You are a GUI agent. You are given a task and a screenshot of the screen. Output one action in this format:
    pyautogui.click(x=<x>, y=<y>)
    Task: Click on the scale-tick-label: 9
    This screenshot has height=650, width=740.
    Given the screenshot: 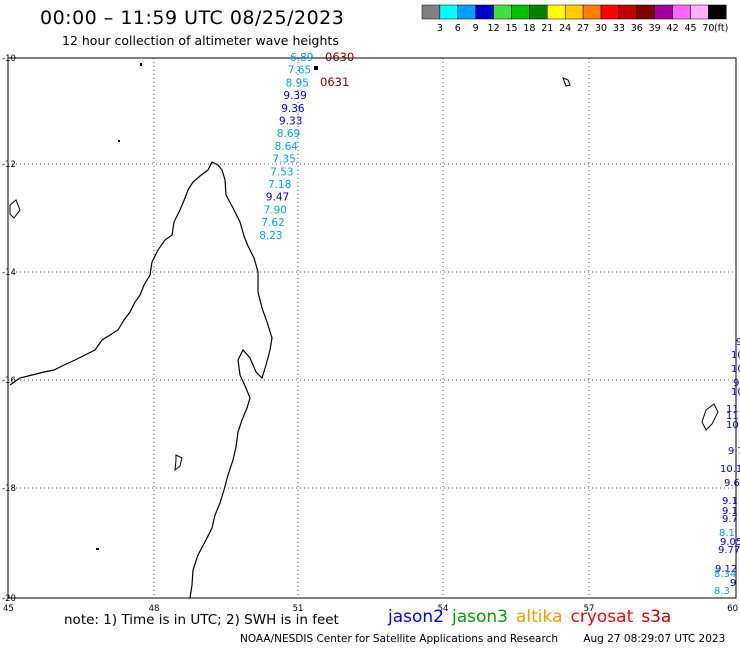 What is the action you would take?
    pyautogui.click(x=476, y=28)
    